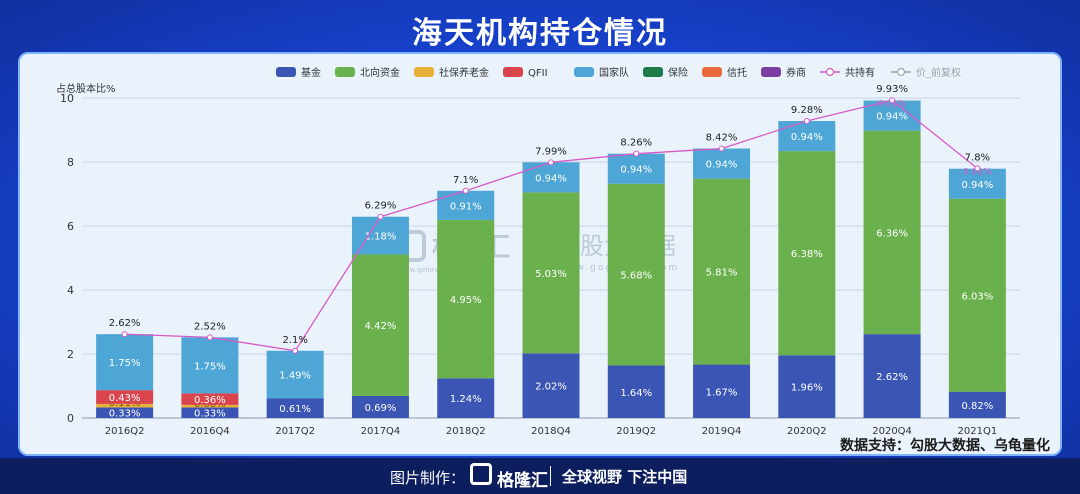  I want to click on footer-bar: 图片制作： 格隆汇 全球视野 下注中国, so click(540, 476).